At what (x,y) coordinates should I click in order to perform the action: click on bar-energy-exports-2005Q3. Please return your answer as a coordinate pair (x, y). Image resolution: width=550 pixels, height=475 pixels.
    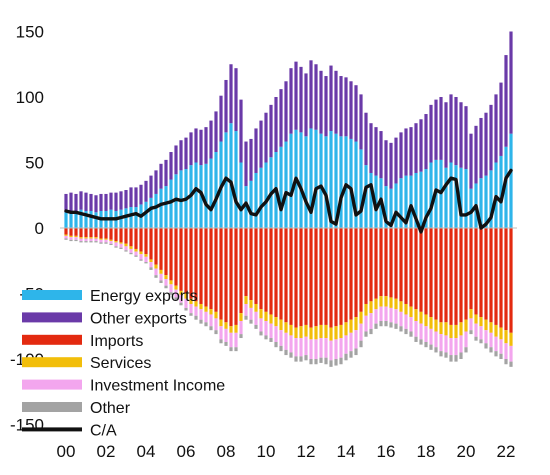
    Looking at the image, I should click on (176, 201).